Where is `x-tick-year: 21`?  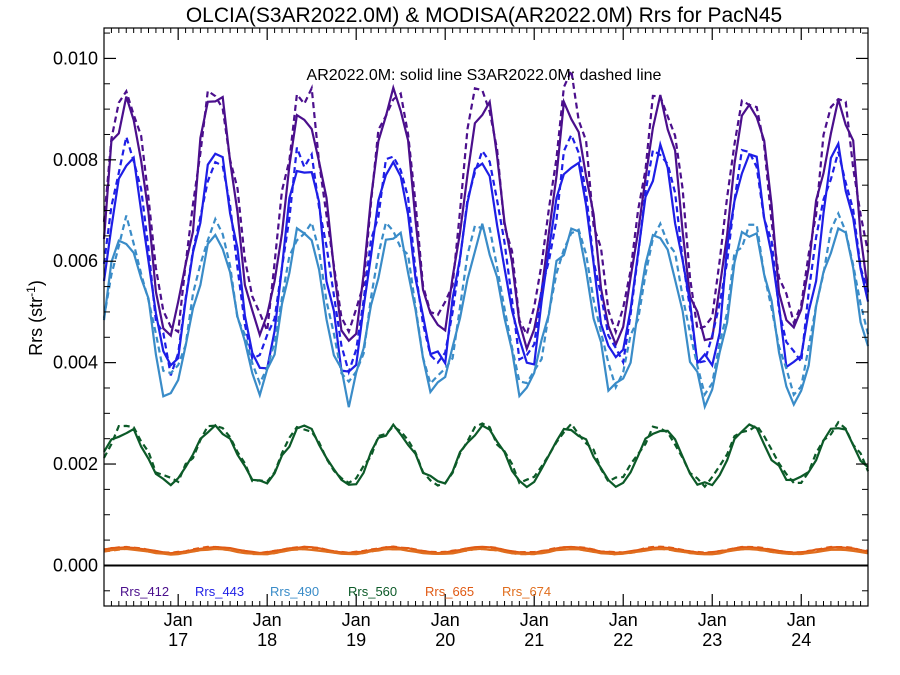 x-tick-year: 21 is located at coordinates (534, 640).